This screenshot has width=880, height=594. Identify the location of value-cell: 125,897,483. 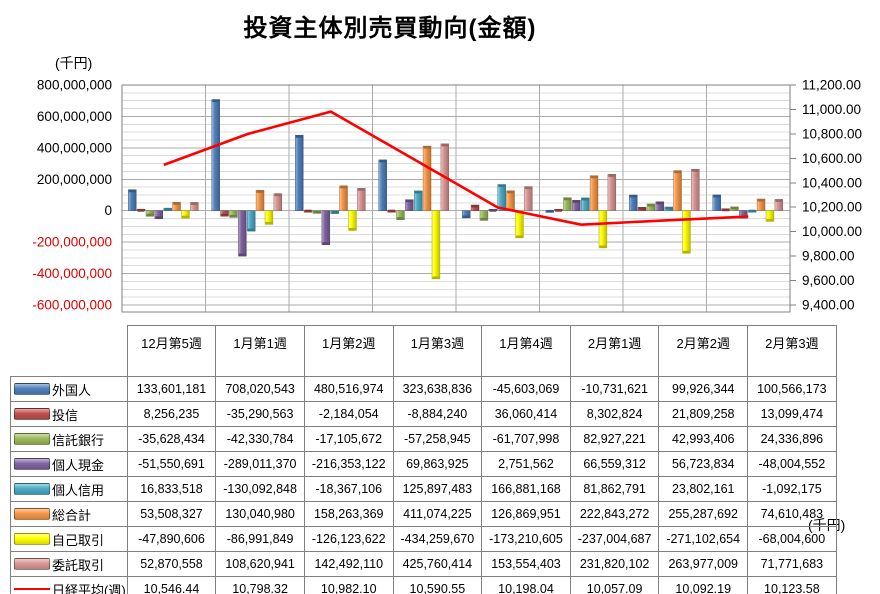
(437, 489).